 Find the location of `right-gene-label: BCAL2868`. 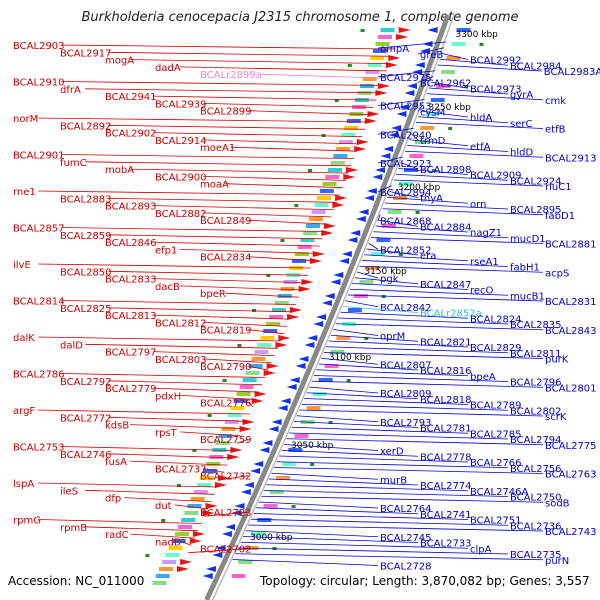

right-gene-label: BCAL2868 is located at coordinates (406, 222).